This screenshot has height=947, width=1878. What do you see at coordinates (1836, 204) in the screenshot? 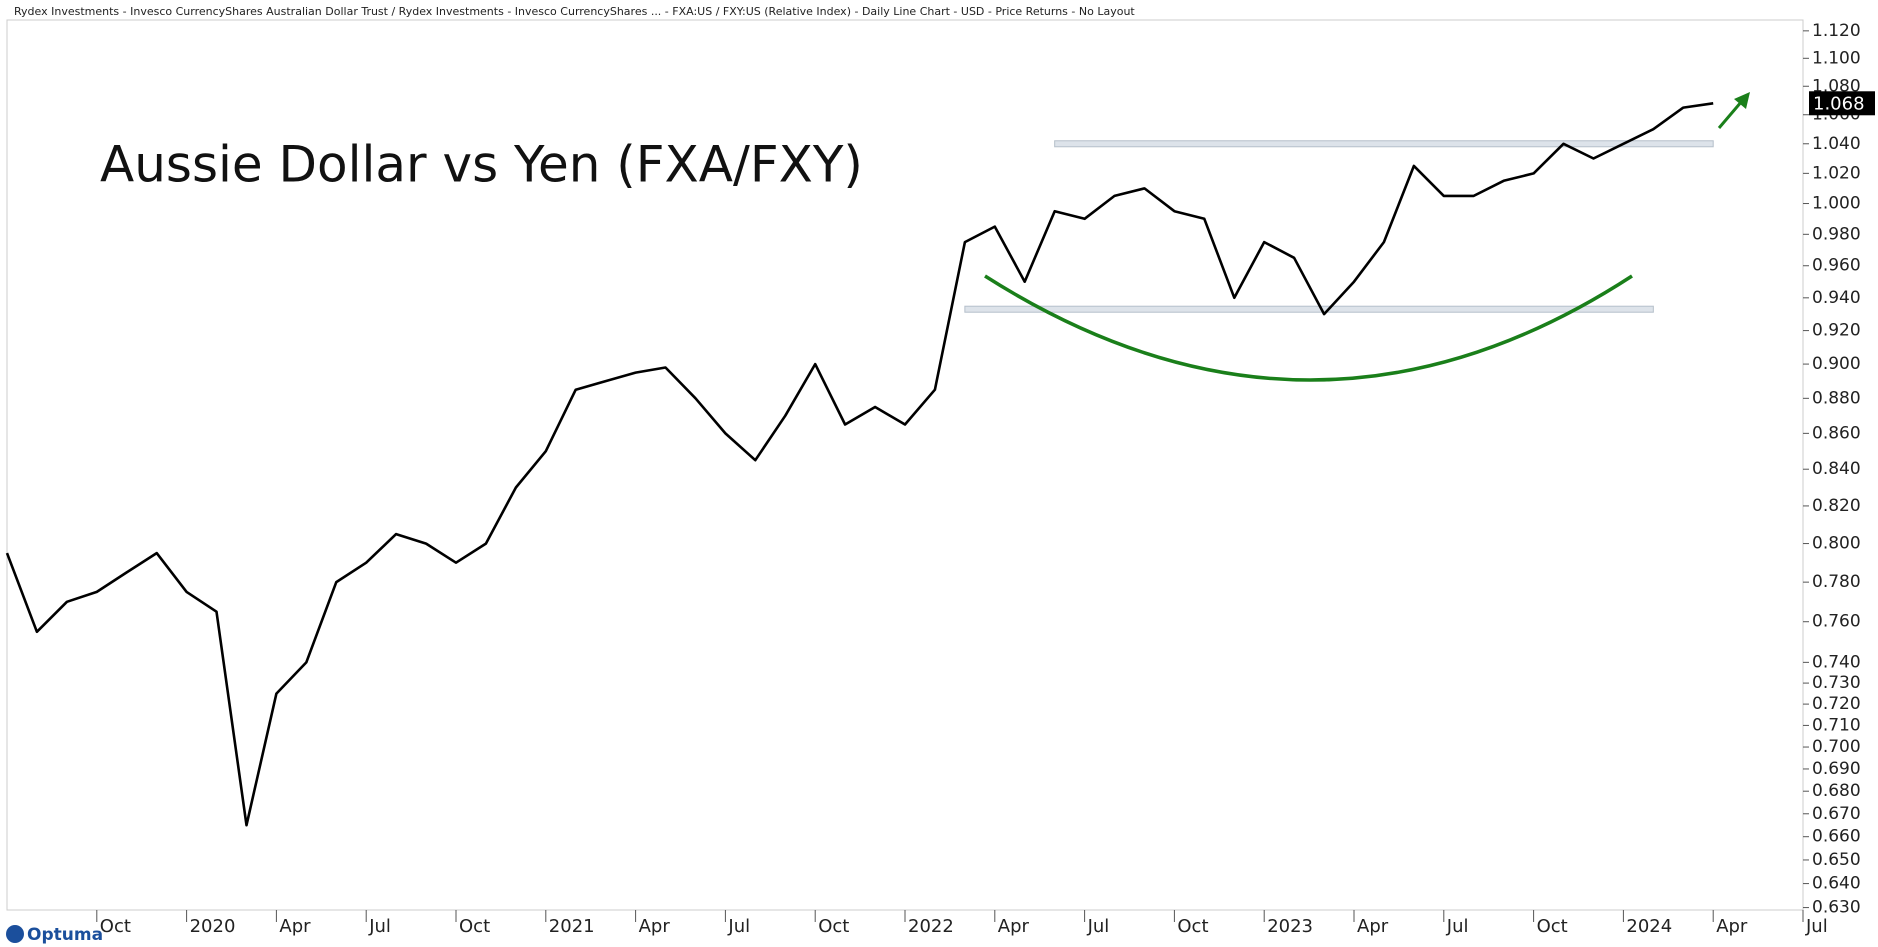
I see `y-tick-label: 1.000` at bounding box center [1836, 204].